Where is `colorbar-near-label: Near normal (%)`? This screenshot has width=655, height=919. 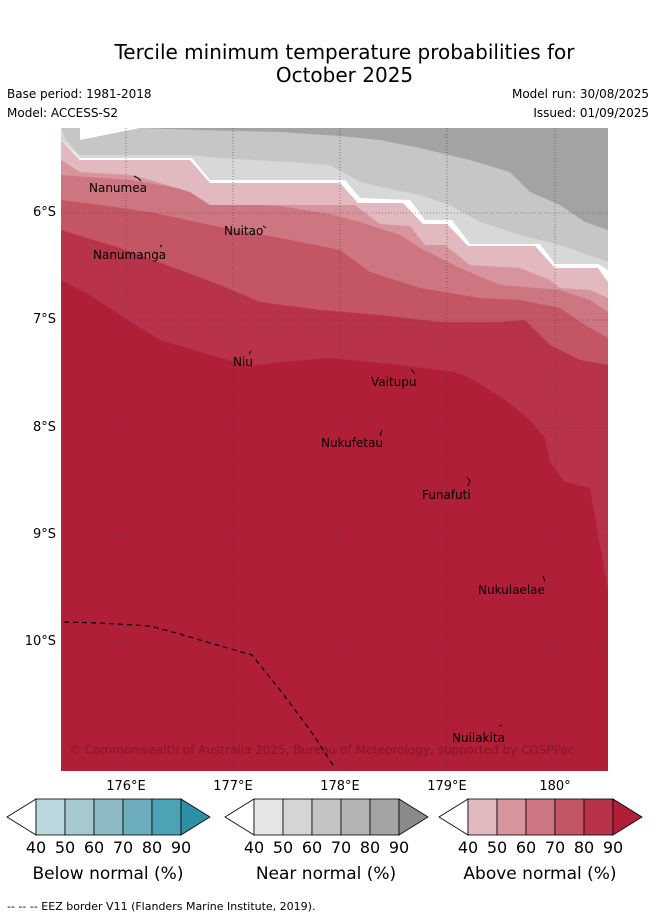
colorbar-near-label: Near normal (%) is located at coordinates (326, 874).